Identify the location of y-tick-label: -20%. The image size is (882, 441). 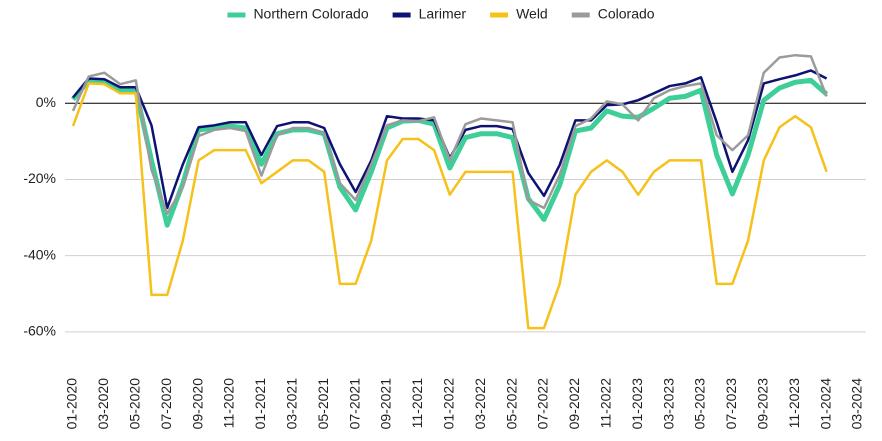
(39, 178).